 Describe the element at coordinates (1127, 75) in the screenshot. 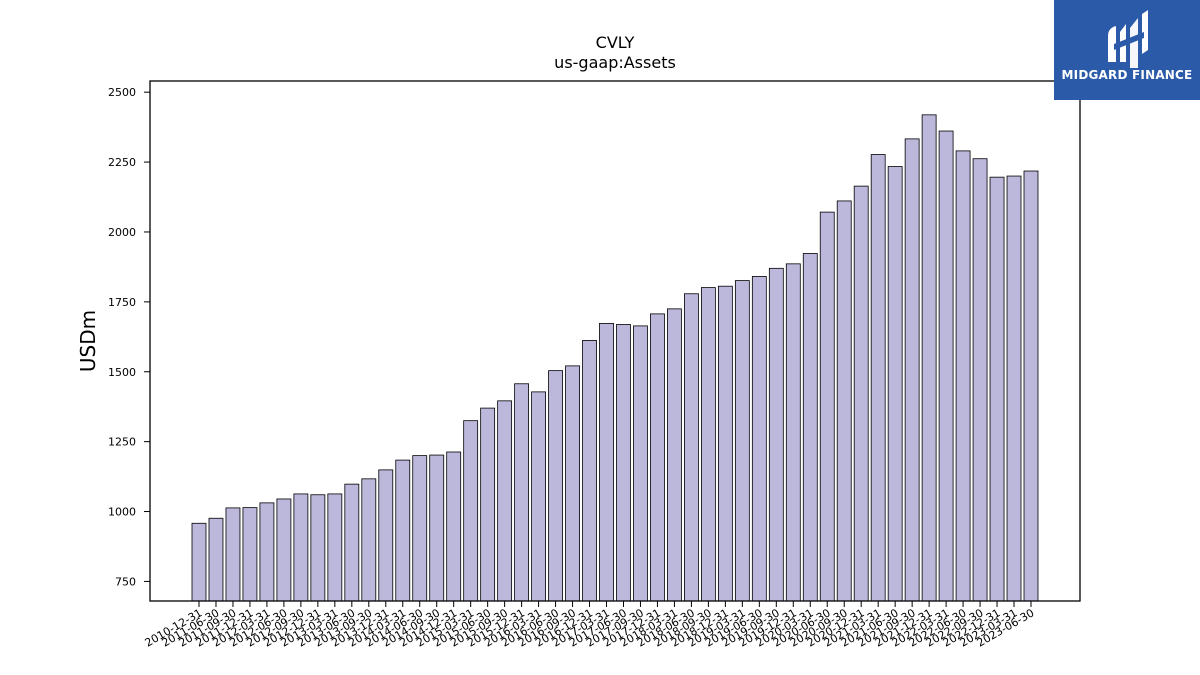

I see `logo-text: MIDGARD FINANCE` at that location.